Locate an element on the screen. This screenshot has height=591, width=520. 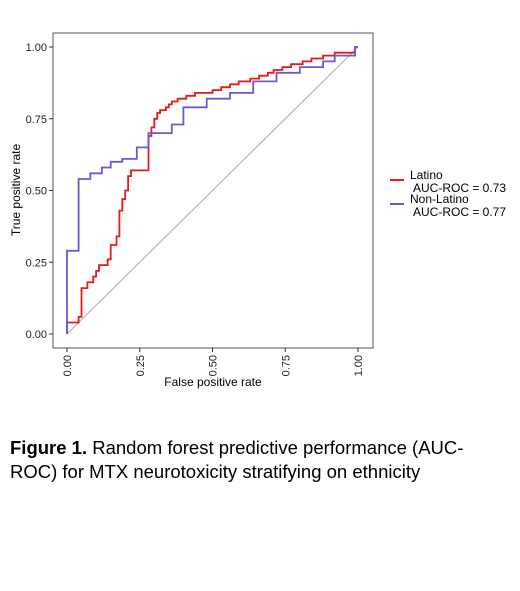
x-tick-label: 0.25 is located at coordinates (141, 365).